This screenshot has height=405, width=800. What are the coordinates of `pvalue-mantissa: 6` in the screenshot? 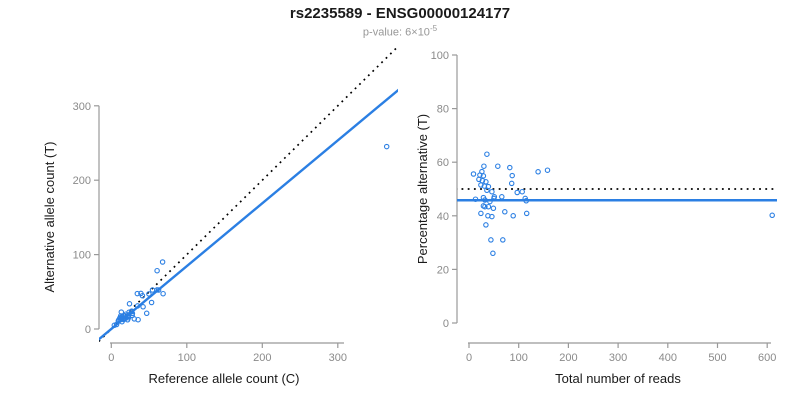 It's located at (408, 32).